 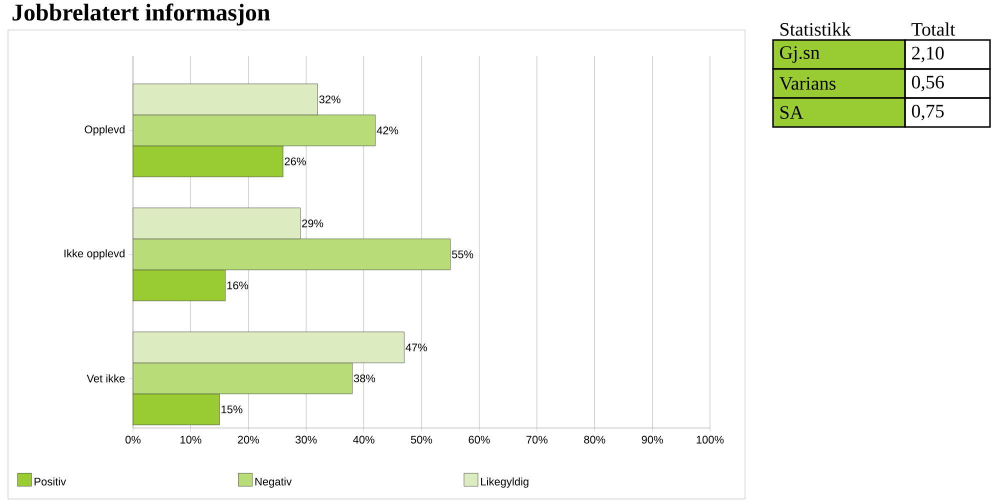 What do you see at coordinates (537, 440) in the screenshot?
I see `x-tick-label: 70%` at bounding box center [537, 440].